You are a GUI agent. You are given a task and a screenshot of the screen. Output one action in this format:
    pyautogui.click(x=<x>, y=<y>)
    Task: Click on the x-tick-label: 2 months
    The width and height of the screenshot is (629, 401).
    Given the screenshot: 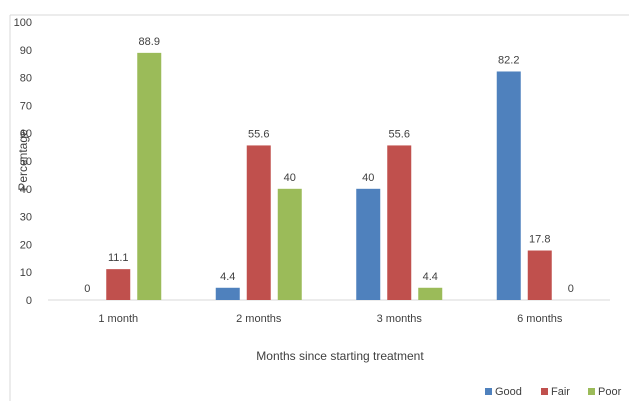 What is the action you would take?
    pyautogui.click(x=259, y=319)
    